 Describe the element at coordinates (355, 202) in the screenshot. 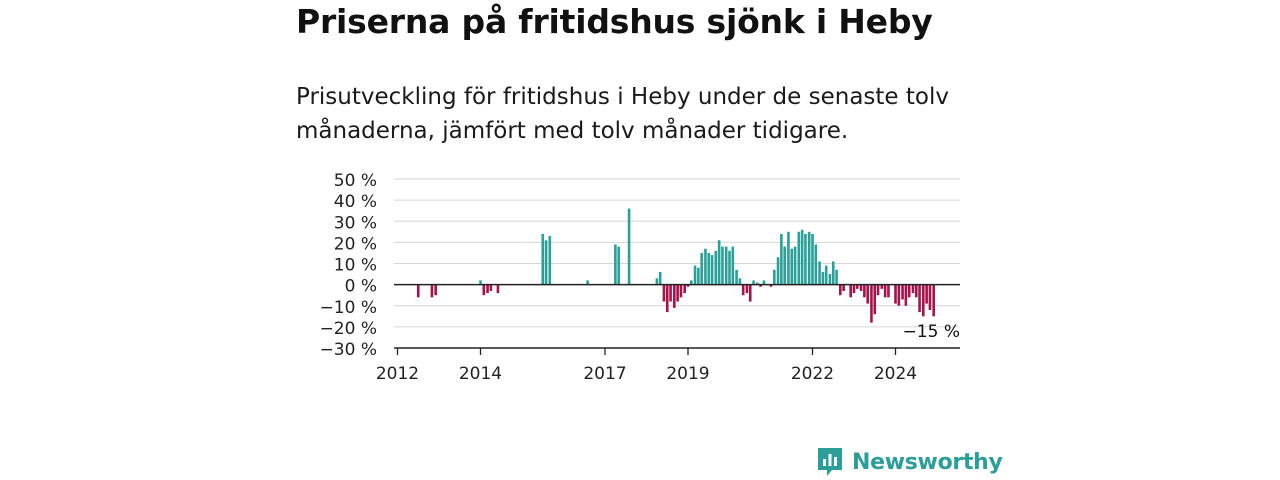

I see `y-tick-label: 40 %` at that location.